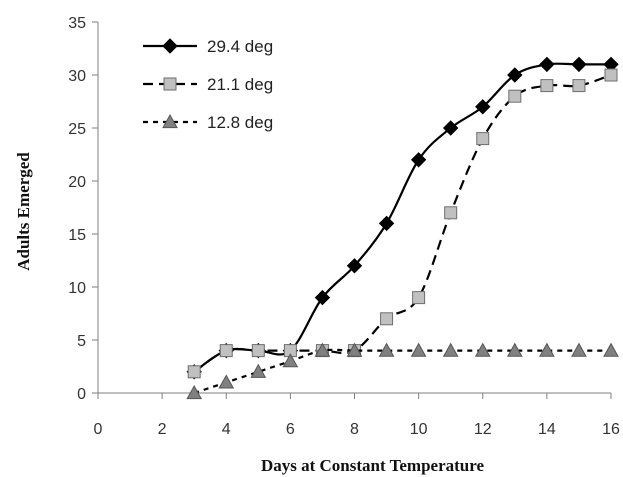 Image resolution: width=623 pixels, height=477 pixels. I want to click on y-tick-label: 5, so click(81, 341).